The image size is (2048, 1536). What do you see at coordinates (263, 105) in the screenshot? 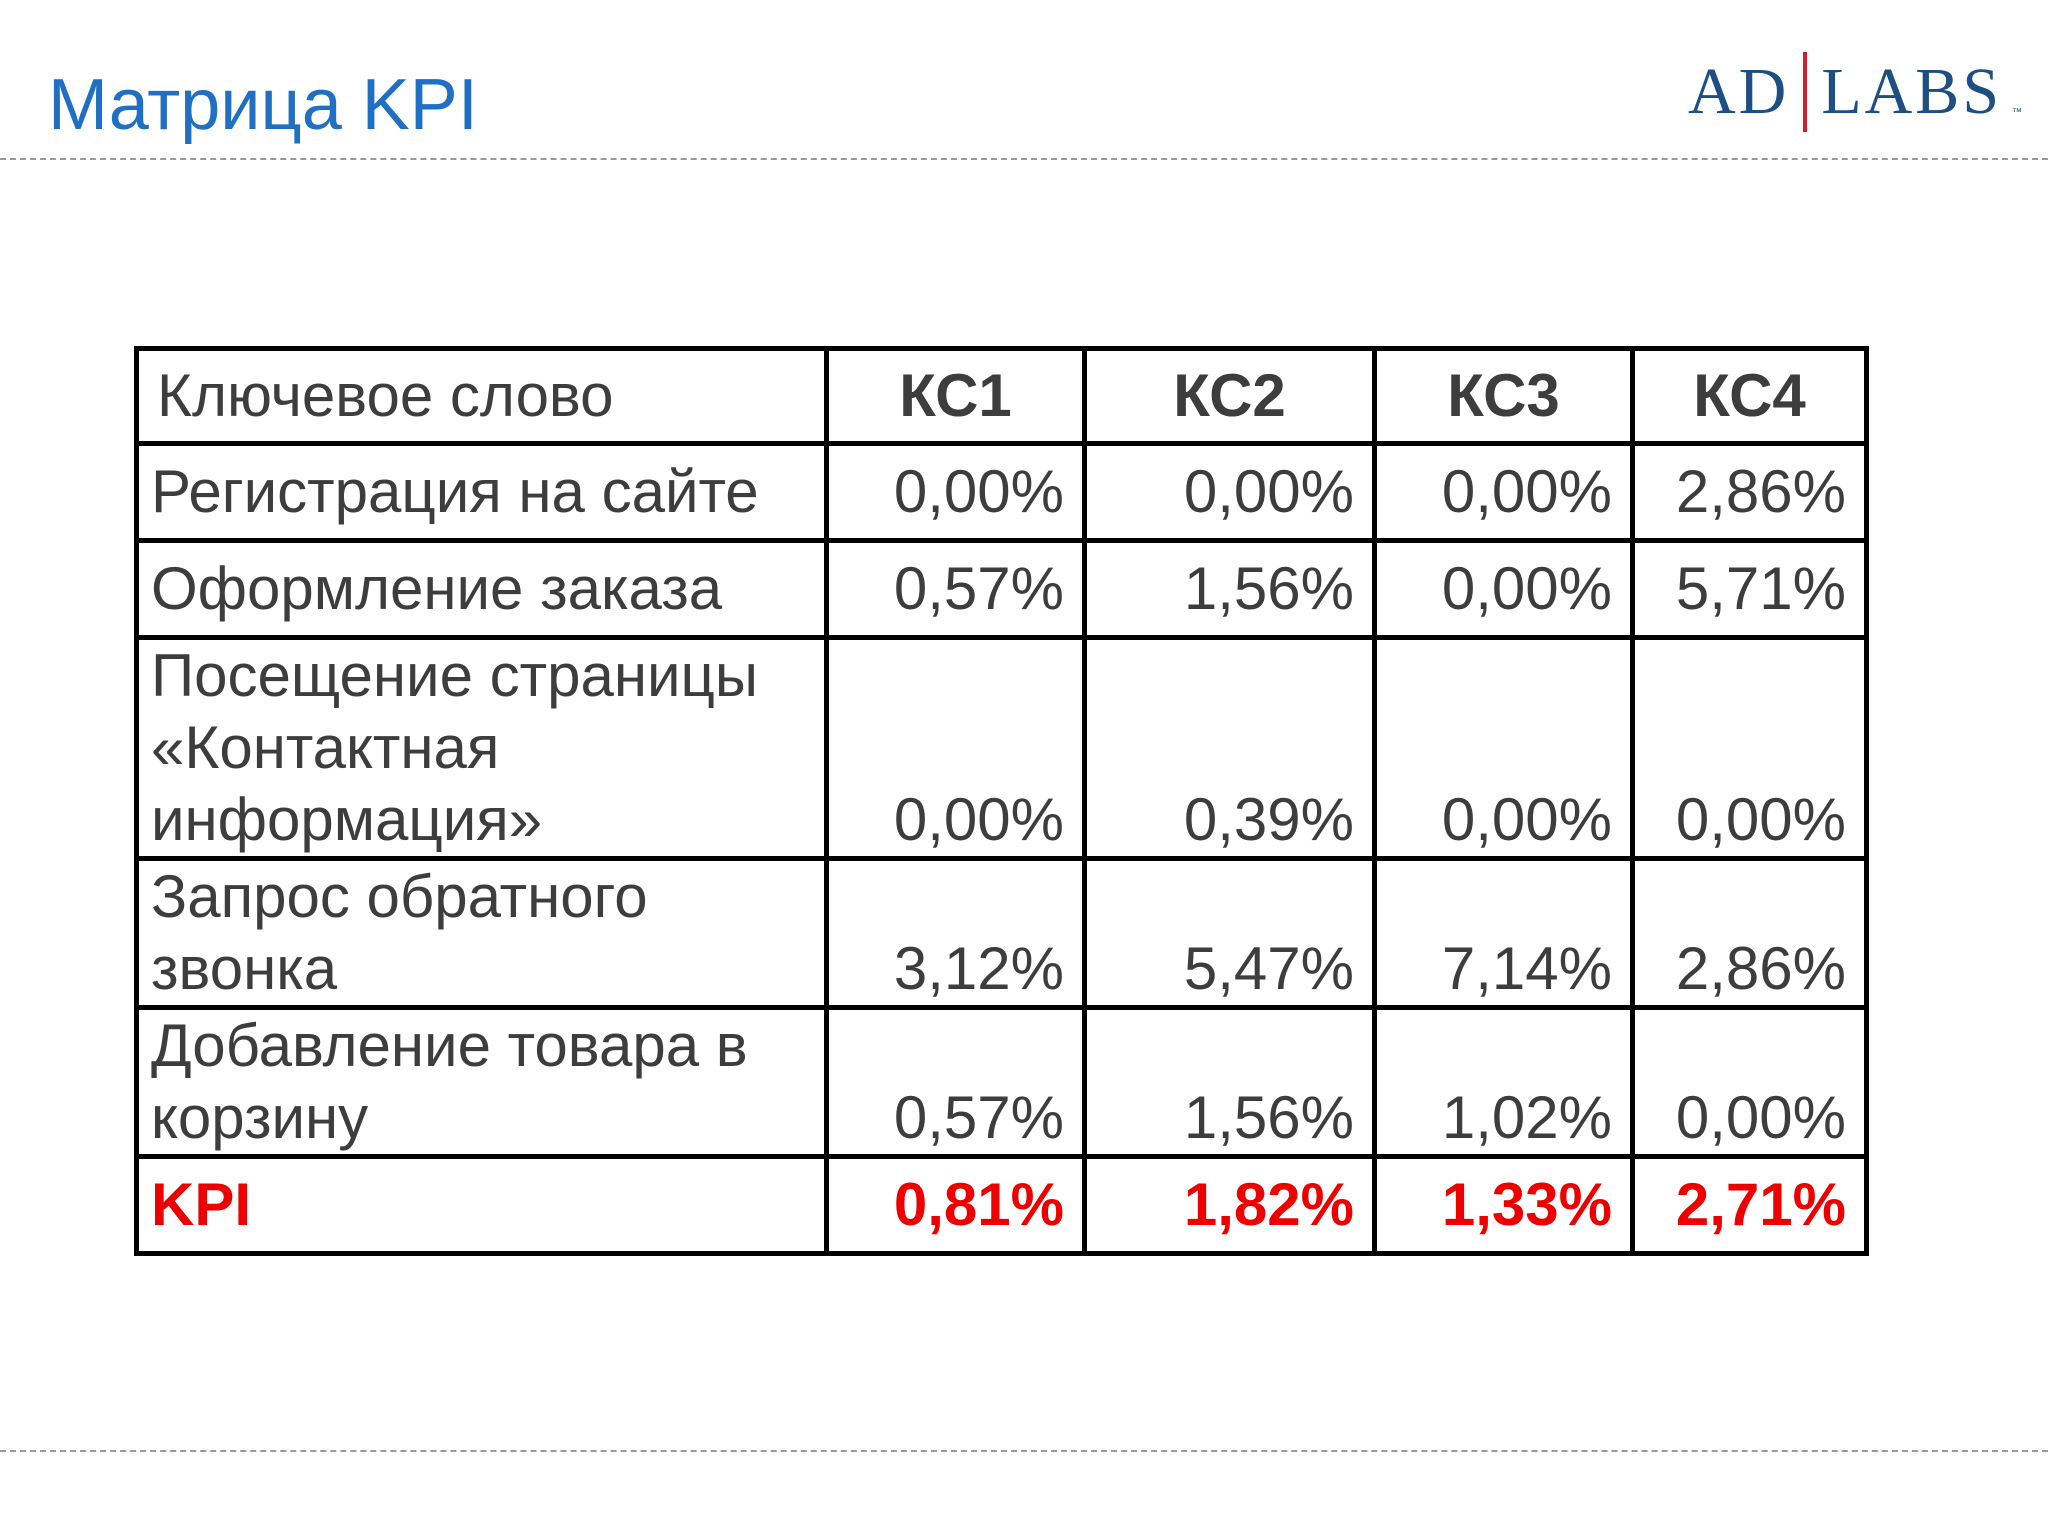
I see `slide-title: Матрица KPI` at bounding box center [263, 105].